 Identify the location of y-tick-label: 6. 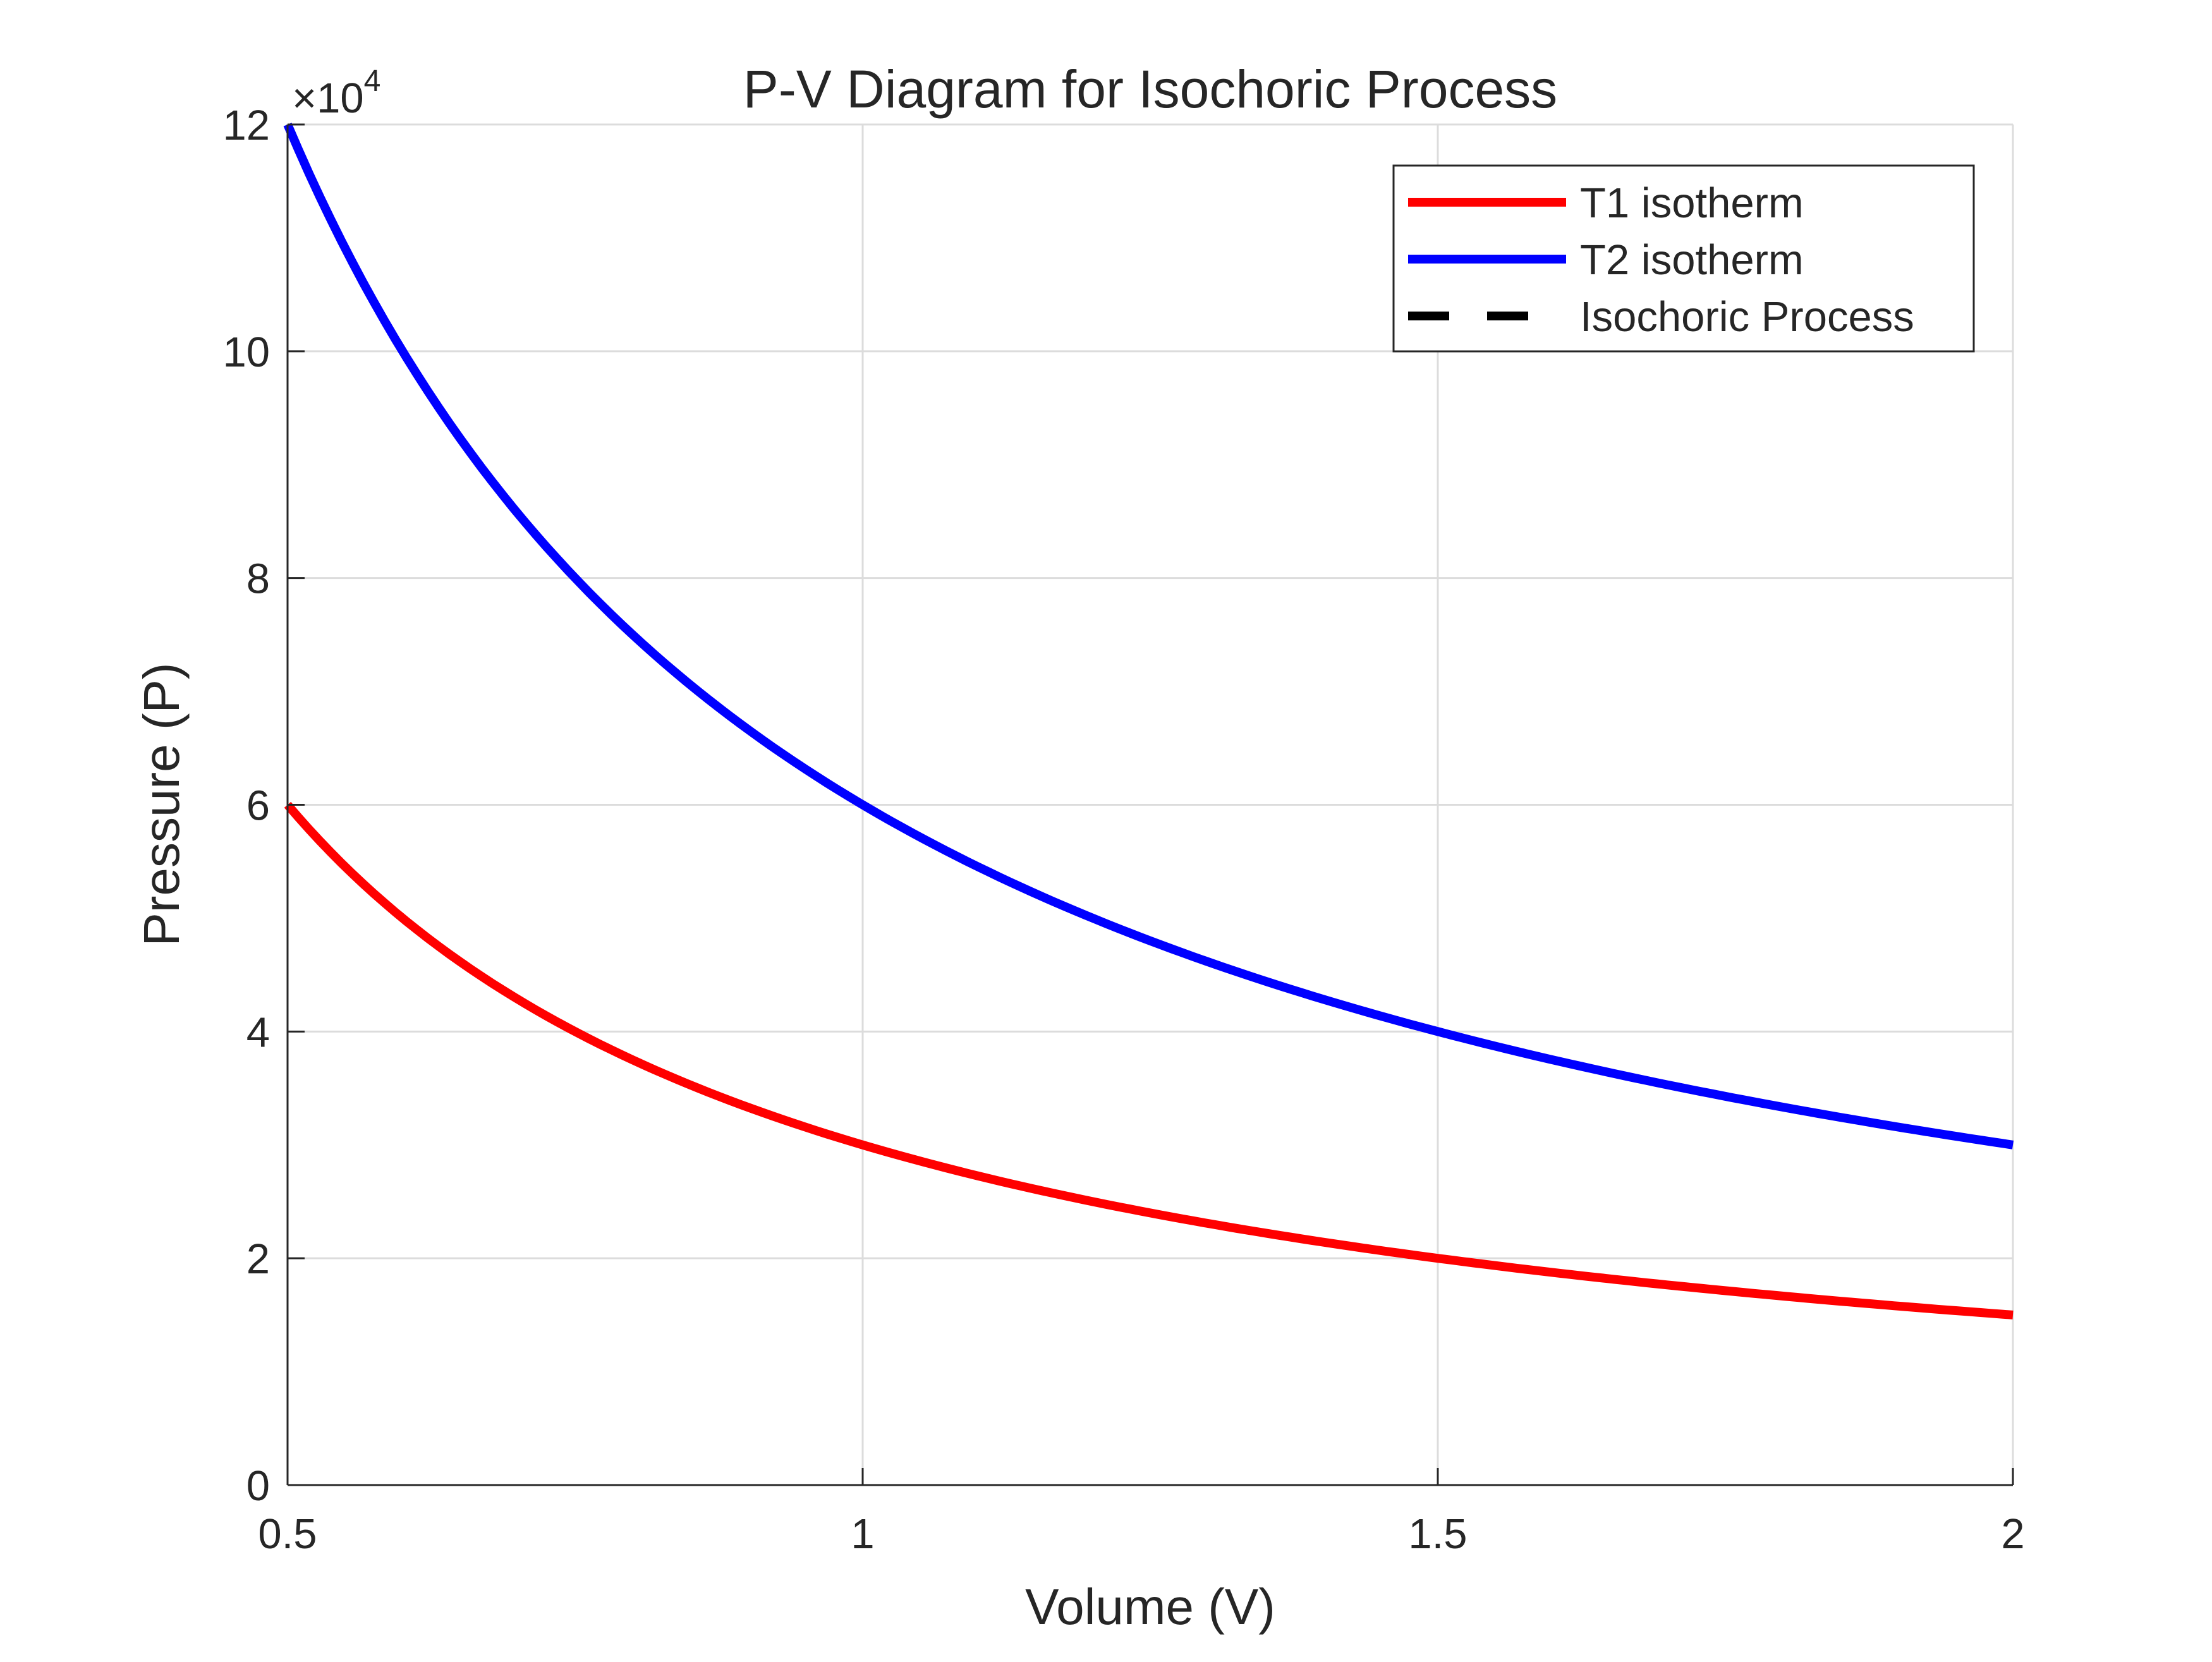
(258, 806).